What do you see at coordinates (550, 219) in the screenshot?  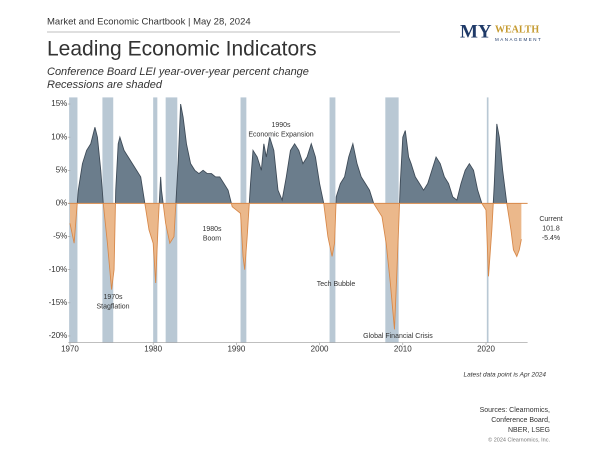 I see `annotation: Current` at bounding box center [550, 219].